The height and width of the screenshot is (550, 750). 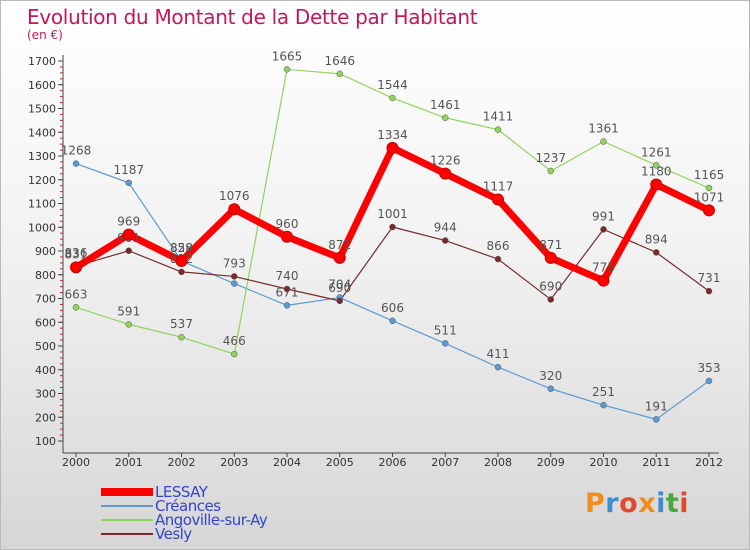 What do you see at coordinates (188, 506) in the screenshot?
I see `legend-label-creances: Créances` at bounding box center [188, 506].